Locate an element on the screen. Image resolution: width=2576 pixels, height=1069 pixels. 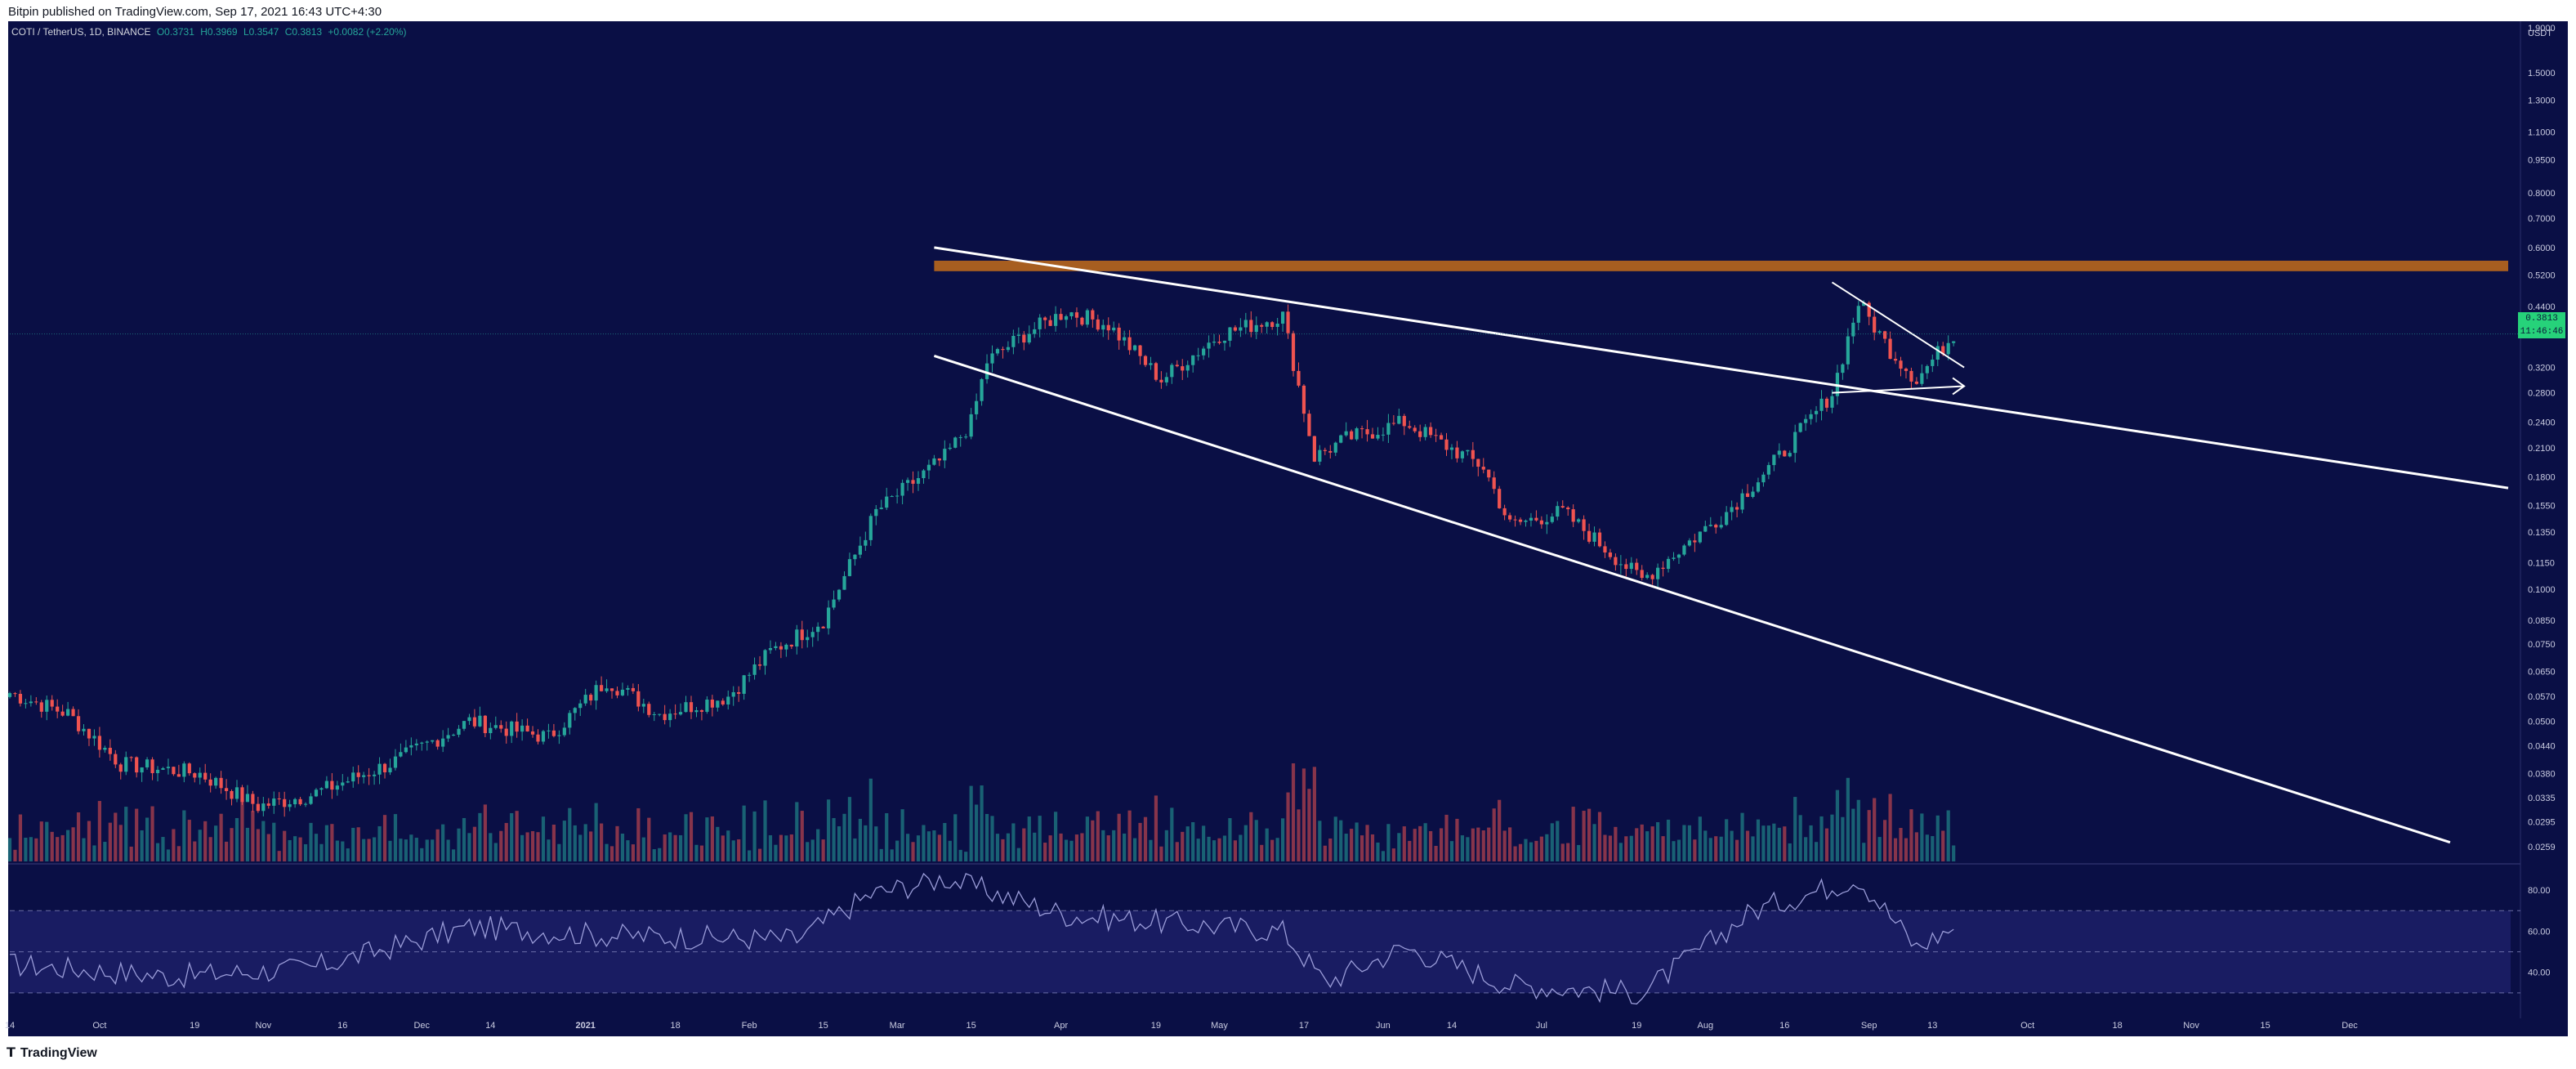
price-tick-label: 0.7000 is located at coordinates (2542, 219).